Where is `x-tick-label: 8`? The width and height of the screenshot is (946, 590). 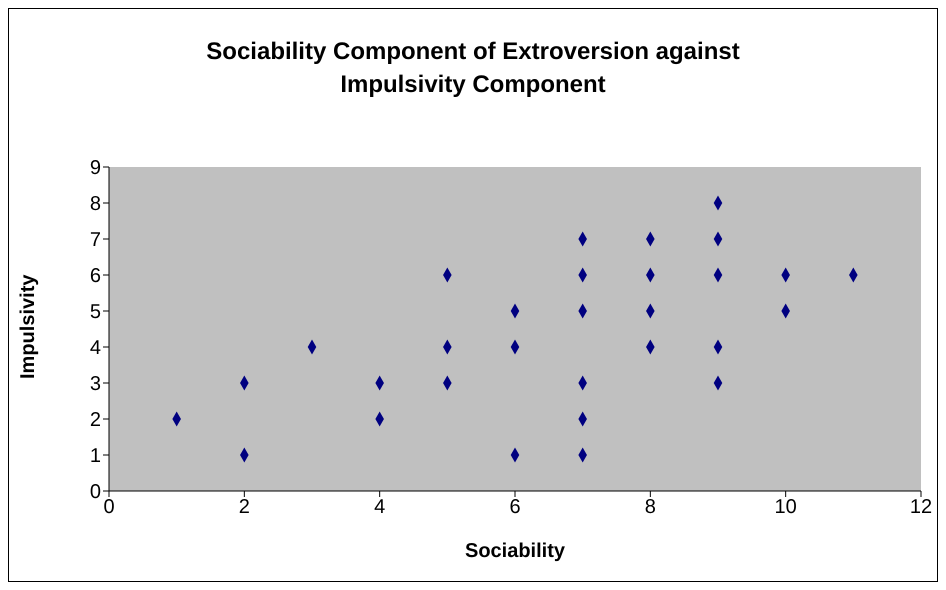 x-tick-label: 8 is located at coordinates (650, 507).